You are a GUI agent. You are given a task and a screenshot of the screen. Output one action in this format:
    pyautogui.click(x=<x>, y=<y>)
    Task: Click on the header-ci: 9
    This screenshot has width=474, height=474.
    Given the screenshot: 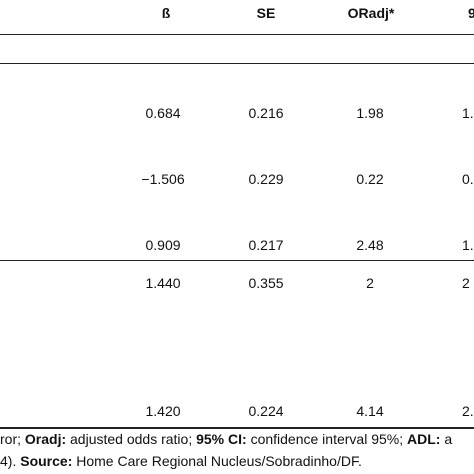 What is the action you would take?
    pyautogui.click(x=471, y=13)
    